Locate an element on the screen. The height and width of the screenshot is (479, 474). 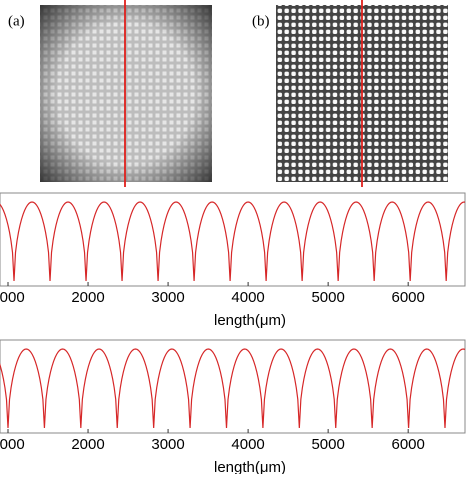
panel-label: (a) is located at coordinates (16, 21).